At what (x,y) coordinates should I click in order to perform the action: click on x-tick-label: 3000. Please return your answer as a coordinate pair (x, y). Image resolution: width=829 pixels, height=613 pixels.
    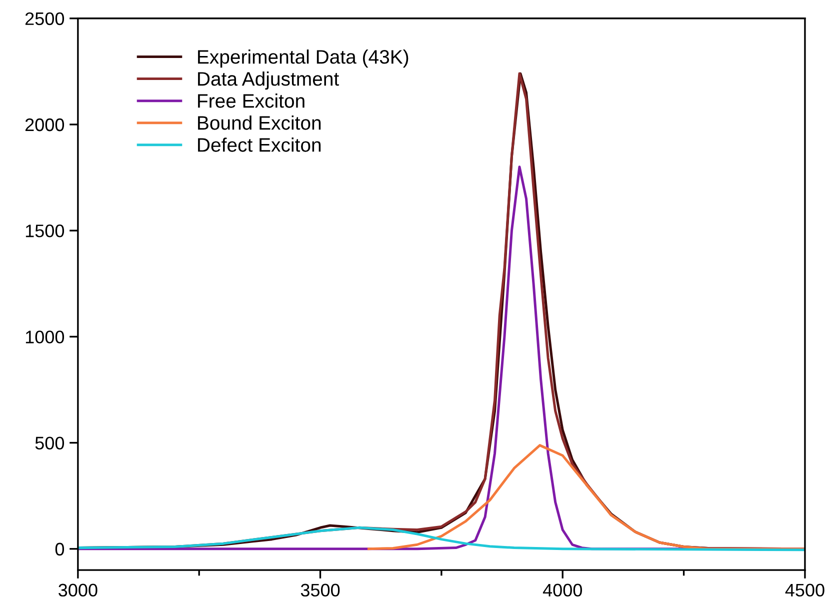
    Looking at the image, I should click on (78, 590).